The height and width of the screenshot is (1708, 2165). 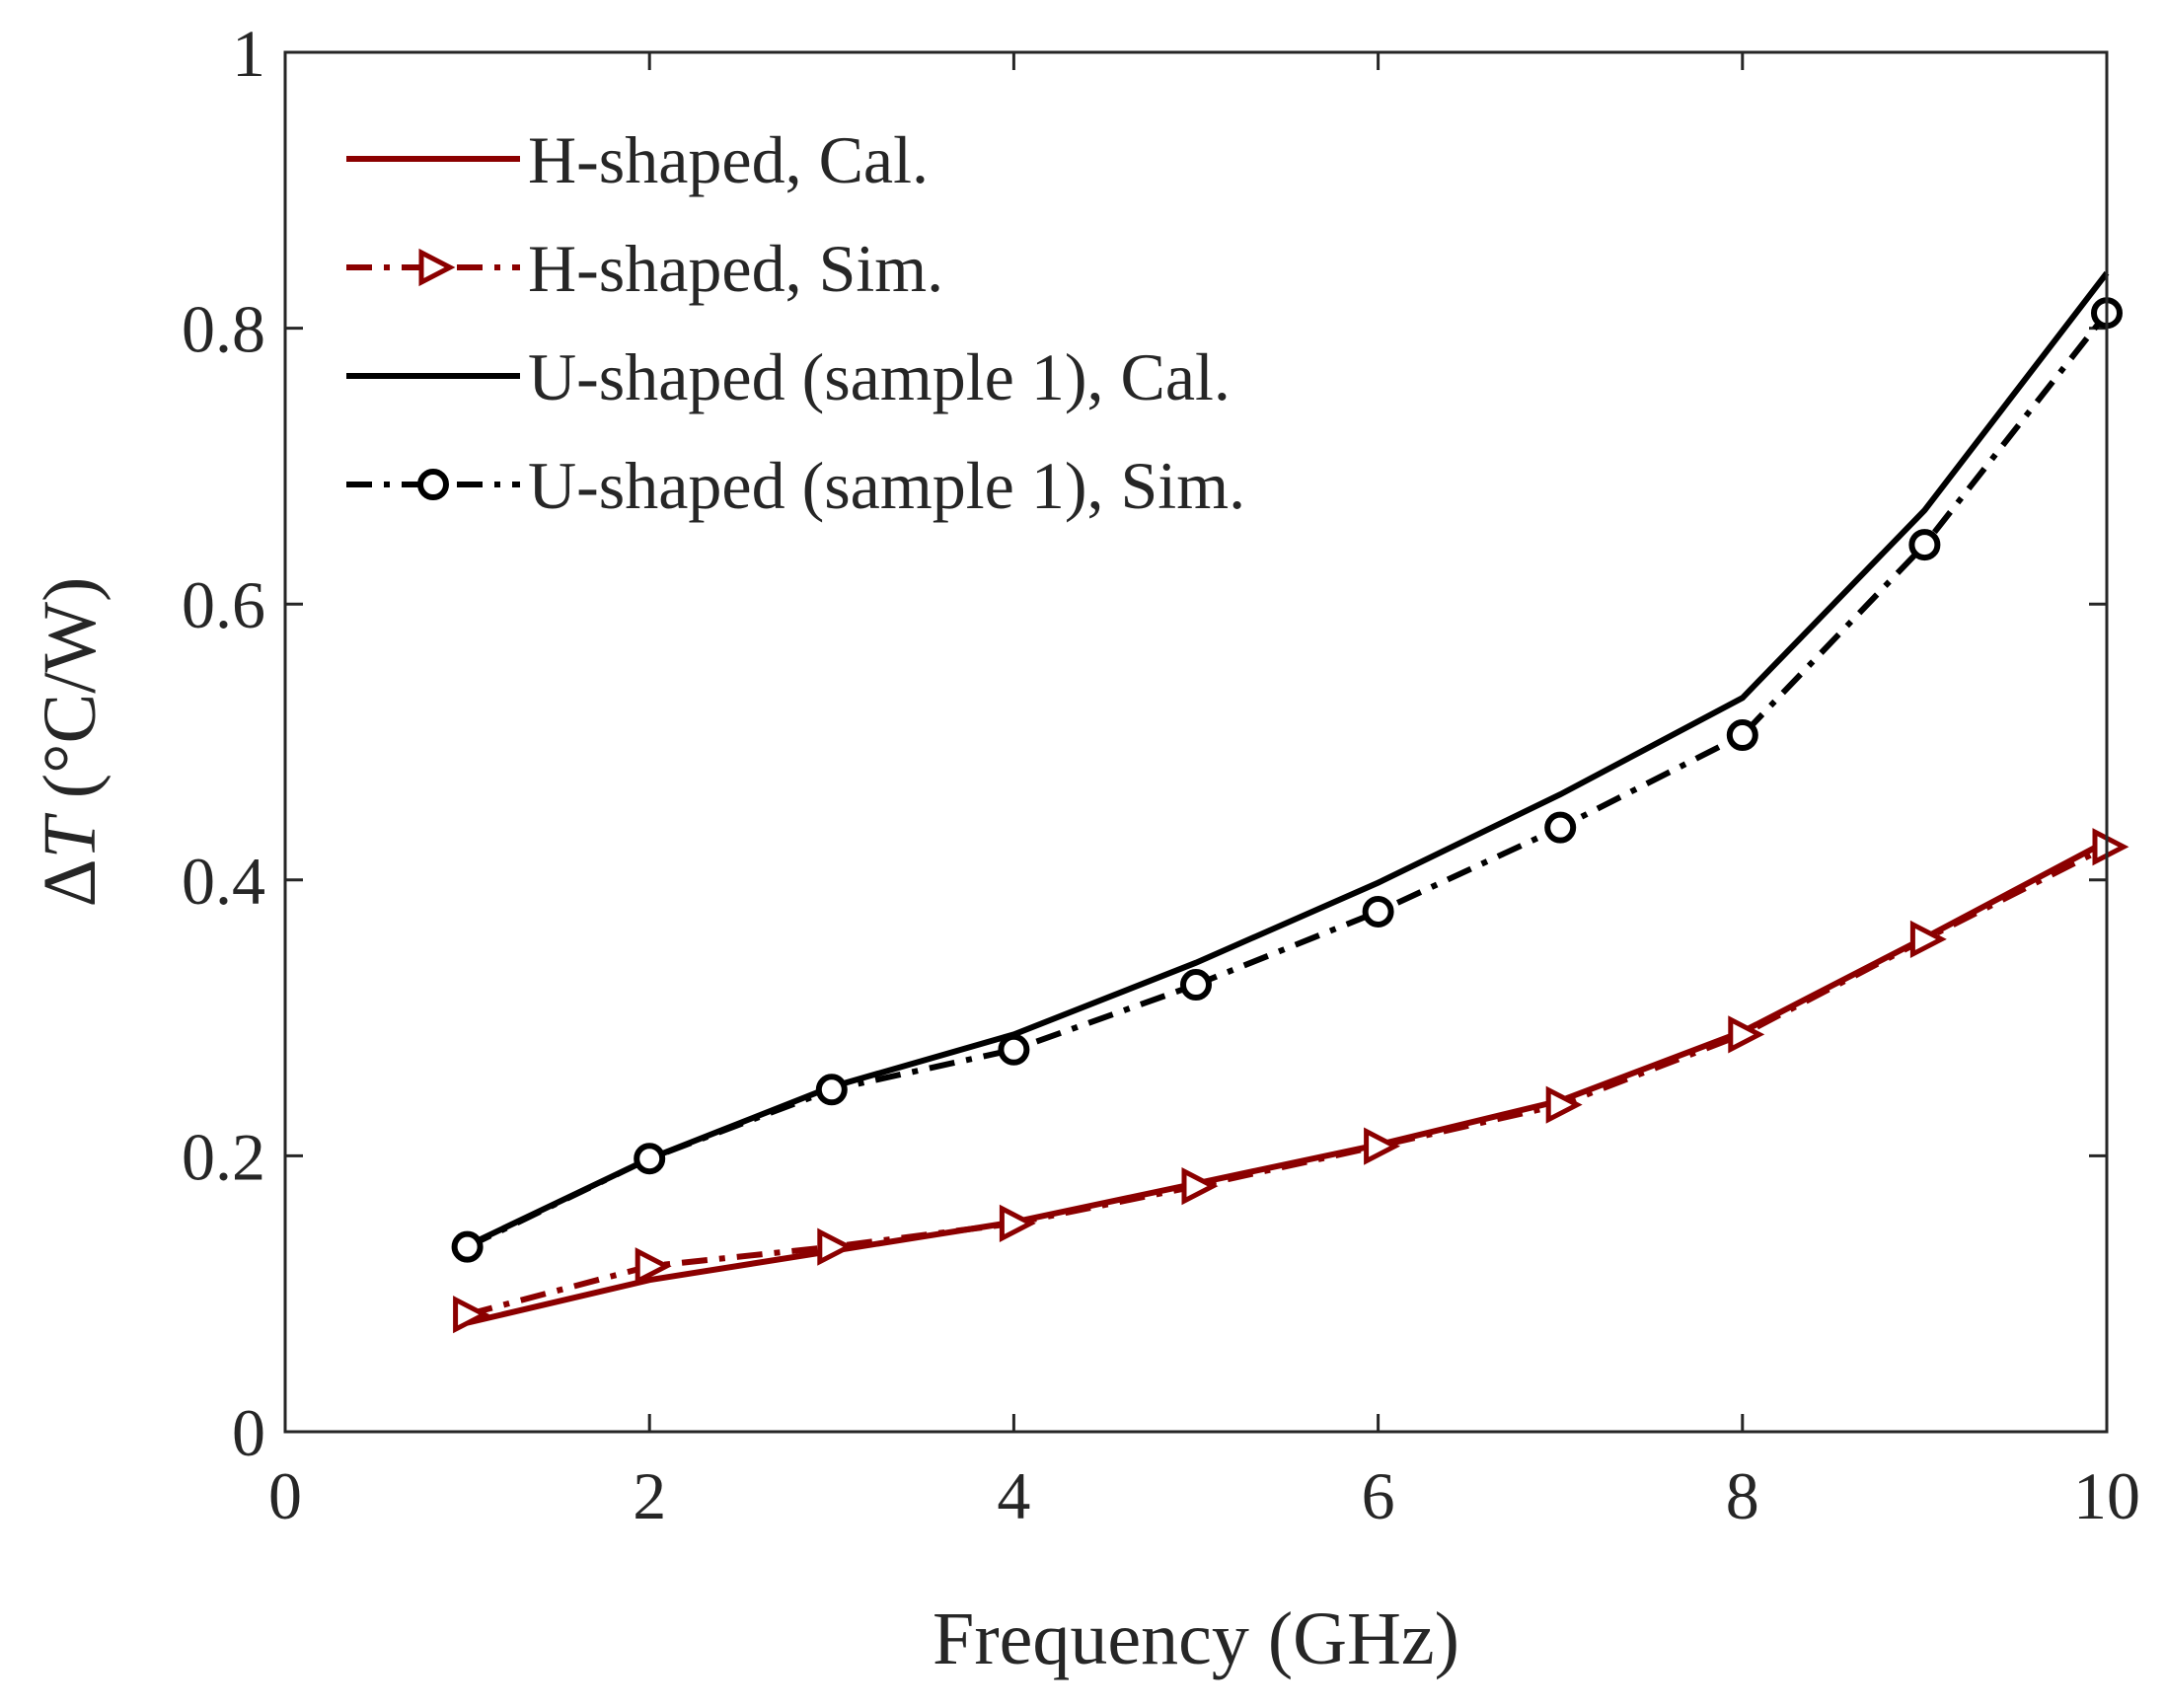 What do you see at coordinates (1196, 1638) in the screenshot?
I see `x-axis-label: Frequency (GHz)` at bounding box center [1196, 1638].